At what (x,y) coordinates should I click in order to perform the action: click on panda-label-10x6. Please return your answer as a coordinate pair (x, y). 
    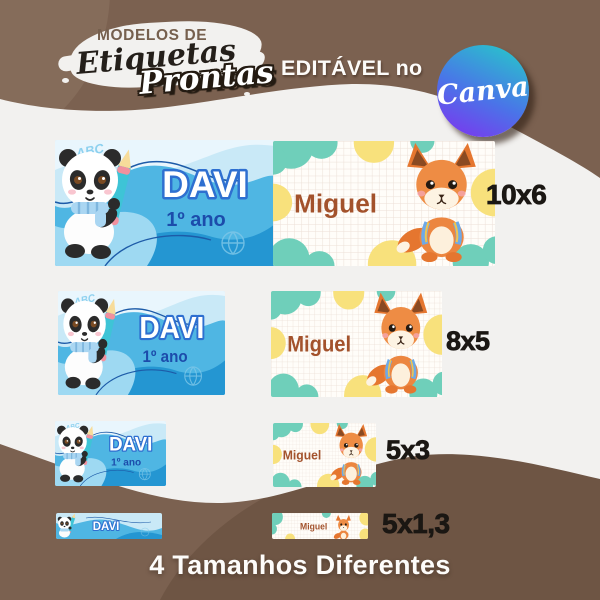
    Looking at the image, I should click on (165, 203).